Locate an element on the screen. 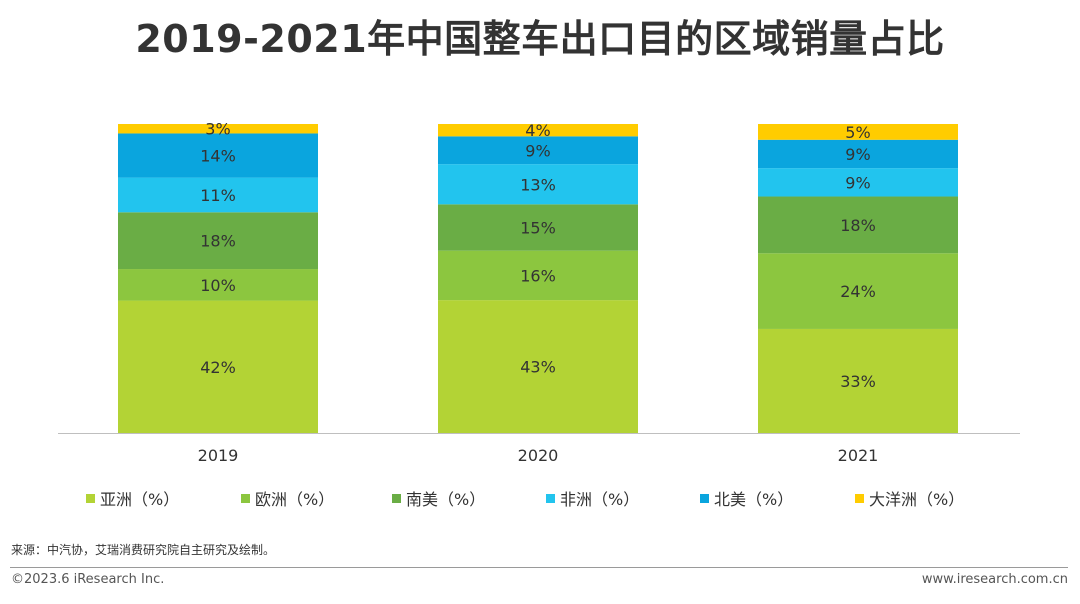  legend-label-north-america: 北美（%） is located at coordinates (754, 499).